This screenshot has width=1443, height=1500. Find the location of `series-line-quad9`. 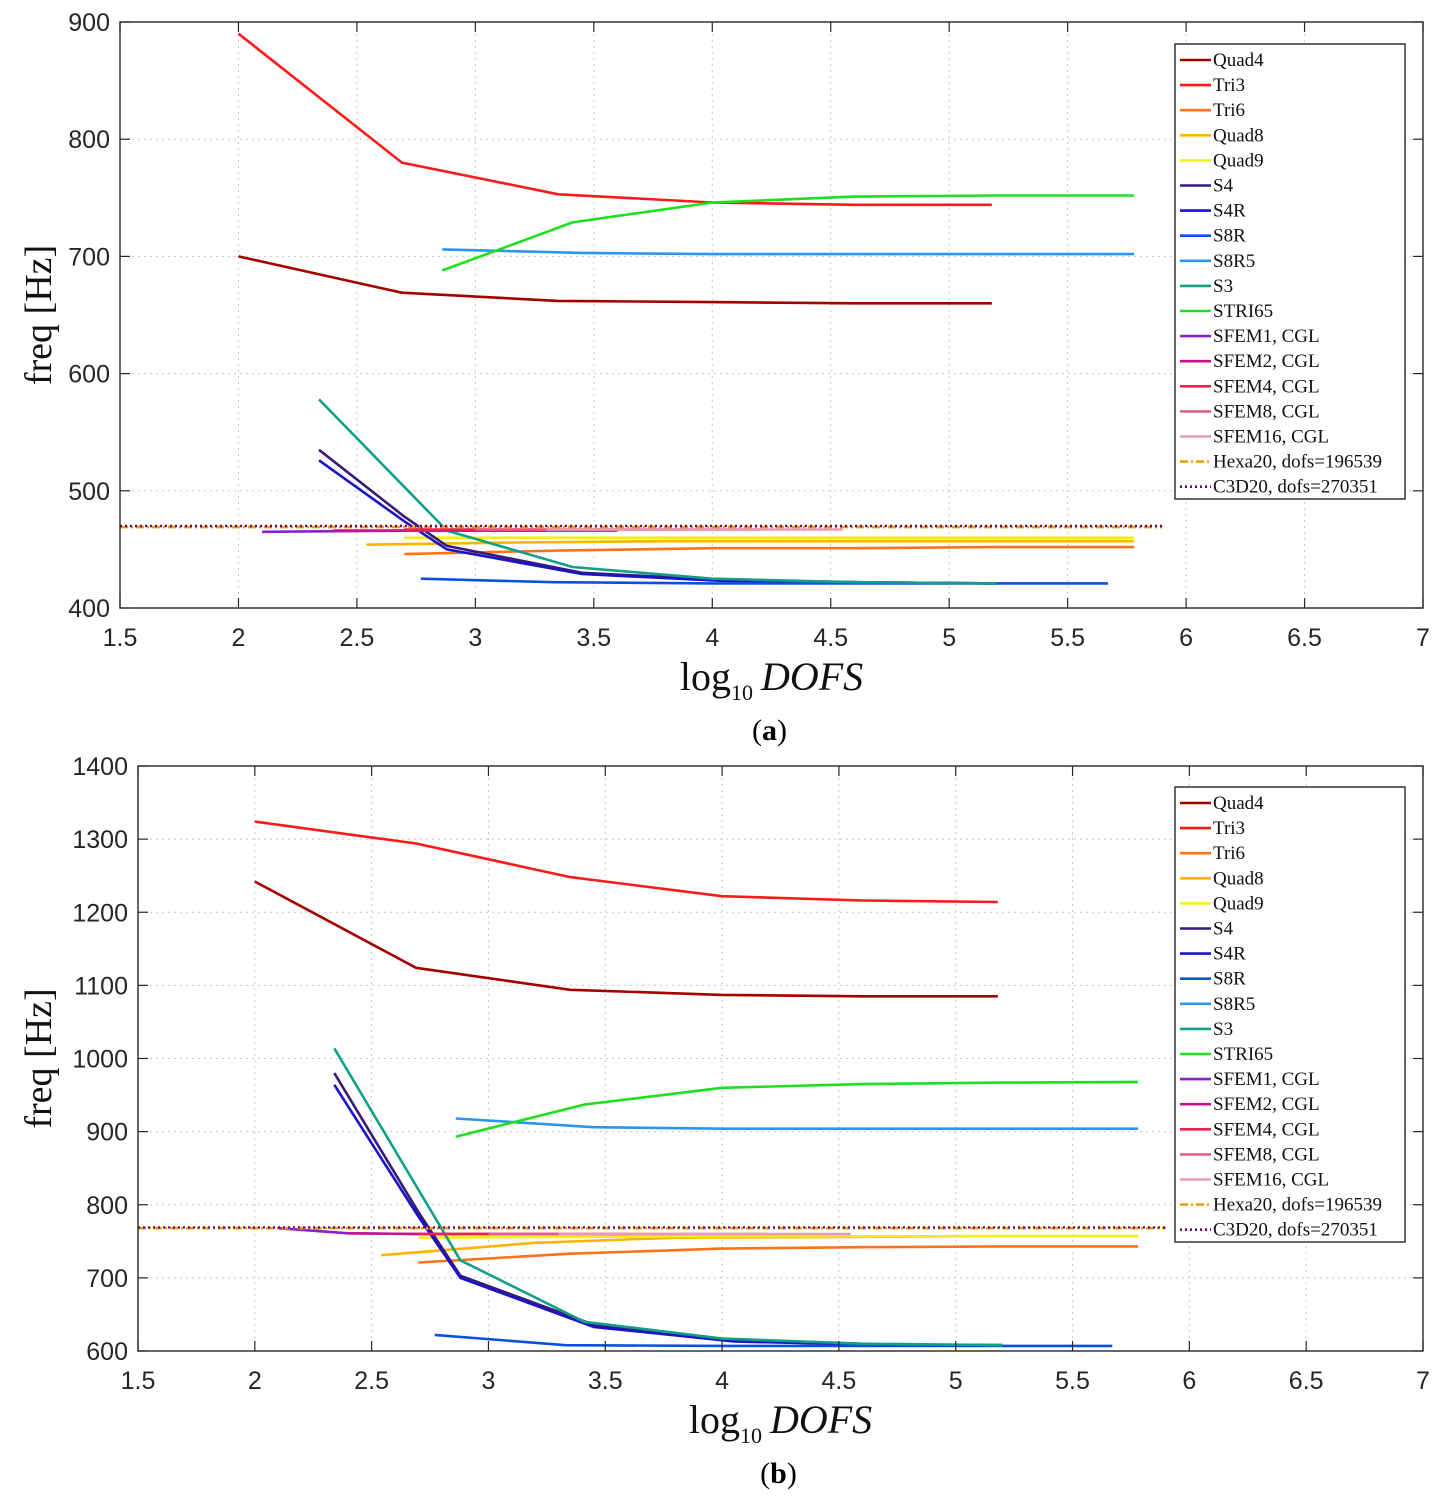

series-line-quad9 is located at coordinates (778, 1236).